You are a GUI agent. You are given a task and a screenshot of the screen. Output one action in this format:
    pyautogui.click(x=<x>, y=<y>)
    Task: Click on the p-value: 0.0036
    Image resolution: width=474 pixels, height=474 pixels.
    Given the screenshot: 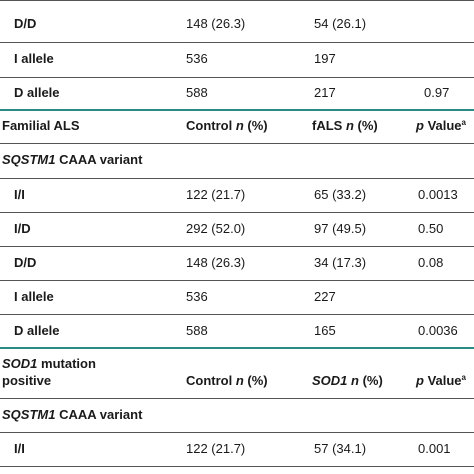 What is the action you would take?
    pyautogui.click(x=438, y=330)
    